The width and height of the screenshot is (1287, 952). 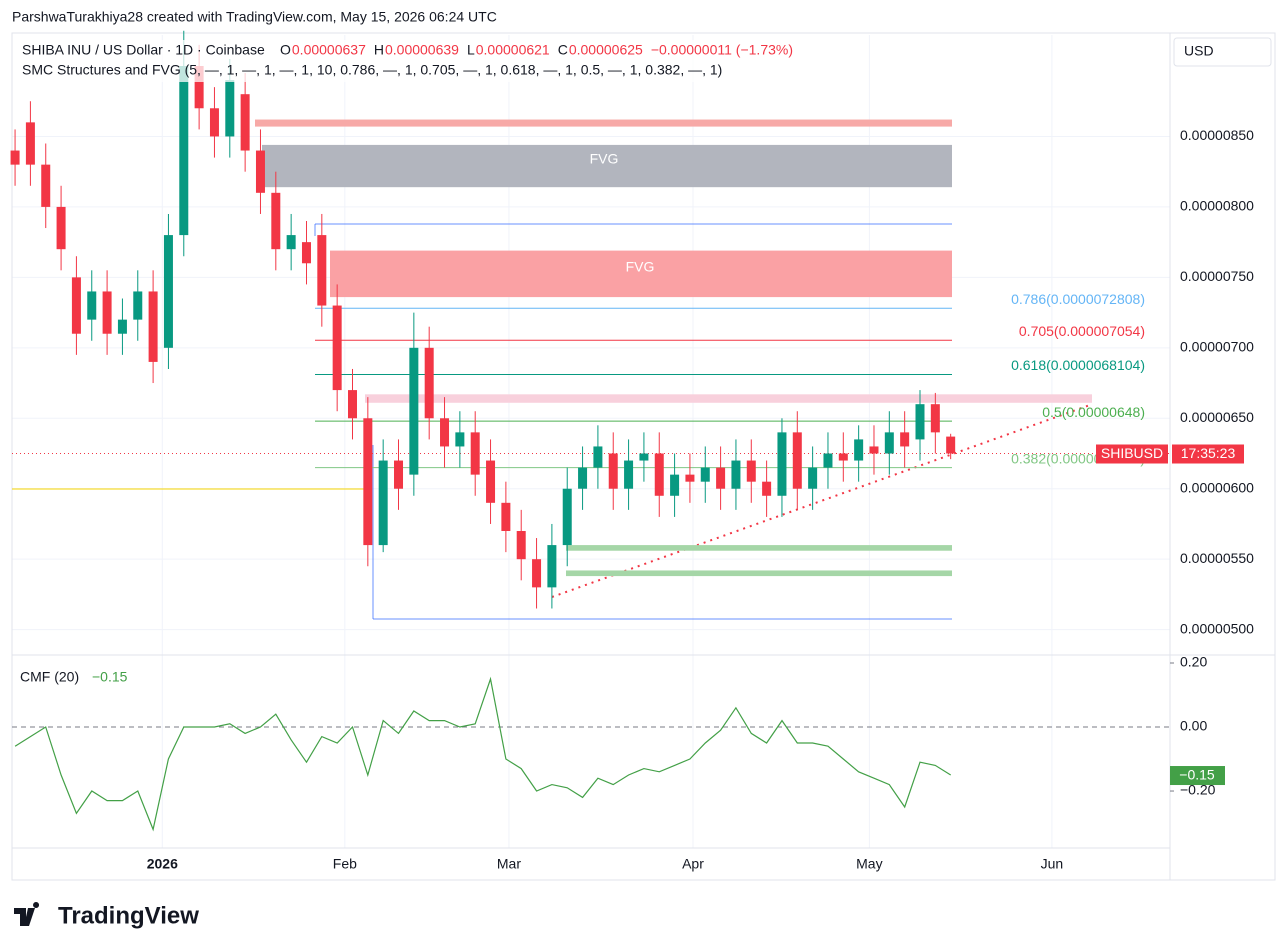 What do you see at coordinates (509, 864) in the screenshot?
I see `x-tick-label: Mar` at bounding box center [509, 864].